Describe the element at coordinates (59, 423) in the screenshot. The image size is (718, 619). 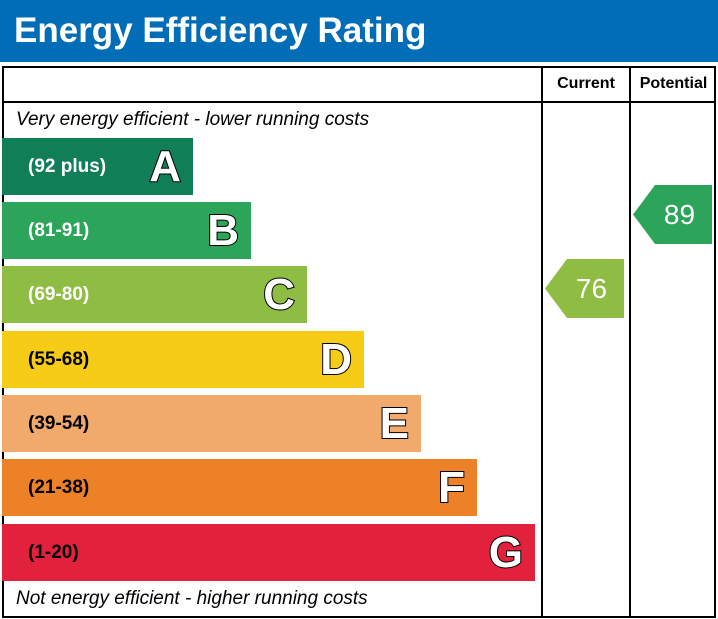
I see `band-range: (39-54)` at that location.